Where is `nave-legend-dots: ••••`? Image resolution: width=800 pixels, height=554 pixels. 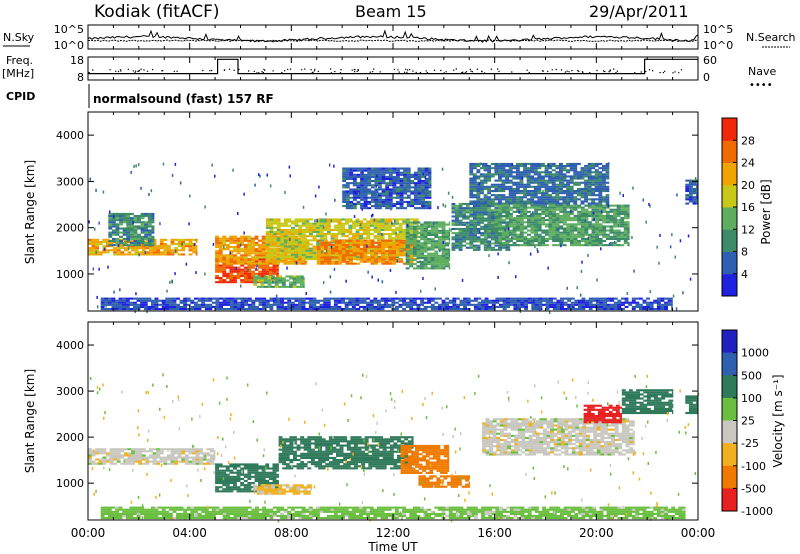 nave-legend-dots: •••• is located at coordinates (761, 85).